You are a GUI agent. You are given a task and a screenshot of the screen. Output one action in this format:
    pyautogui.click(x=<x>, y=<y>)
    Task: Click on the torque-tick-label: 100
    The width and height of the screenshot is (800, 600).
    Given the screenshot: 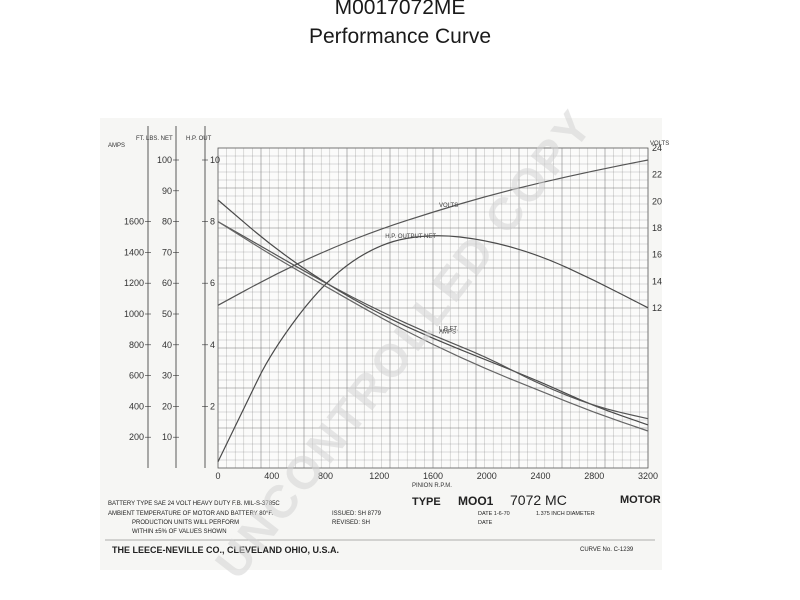 What is the action you would take?
    pyautogui.click(x=164, y=160)
    